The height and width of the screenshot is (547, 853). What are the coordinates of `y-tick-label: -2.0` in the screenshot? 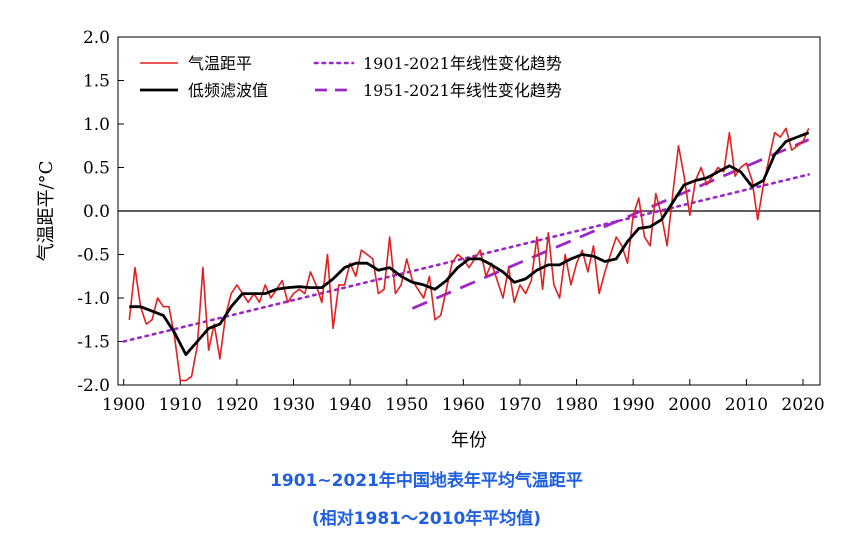 It's located at (93, 386).